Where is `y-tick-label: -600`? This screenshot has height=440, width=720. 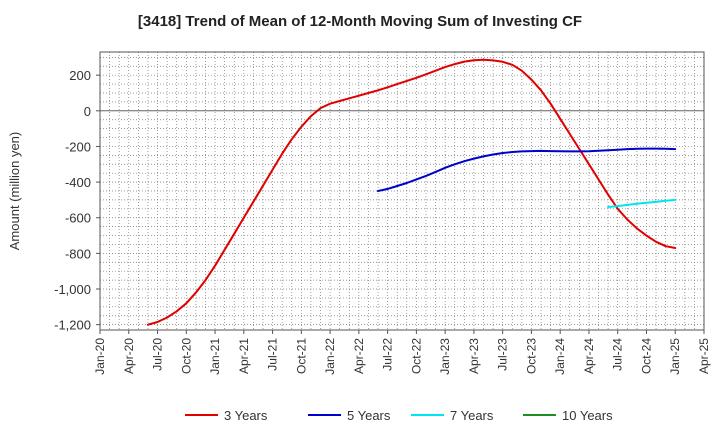 y-tick-label: -600 is located at coordinates (78, 218).